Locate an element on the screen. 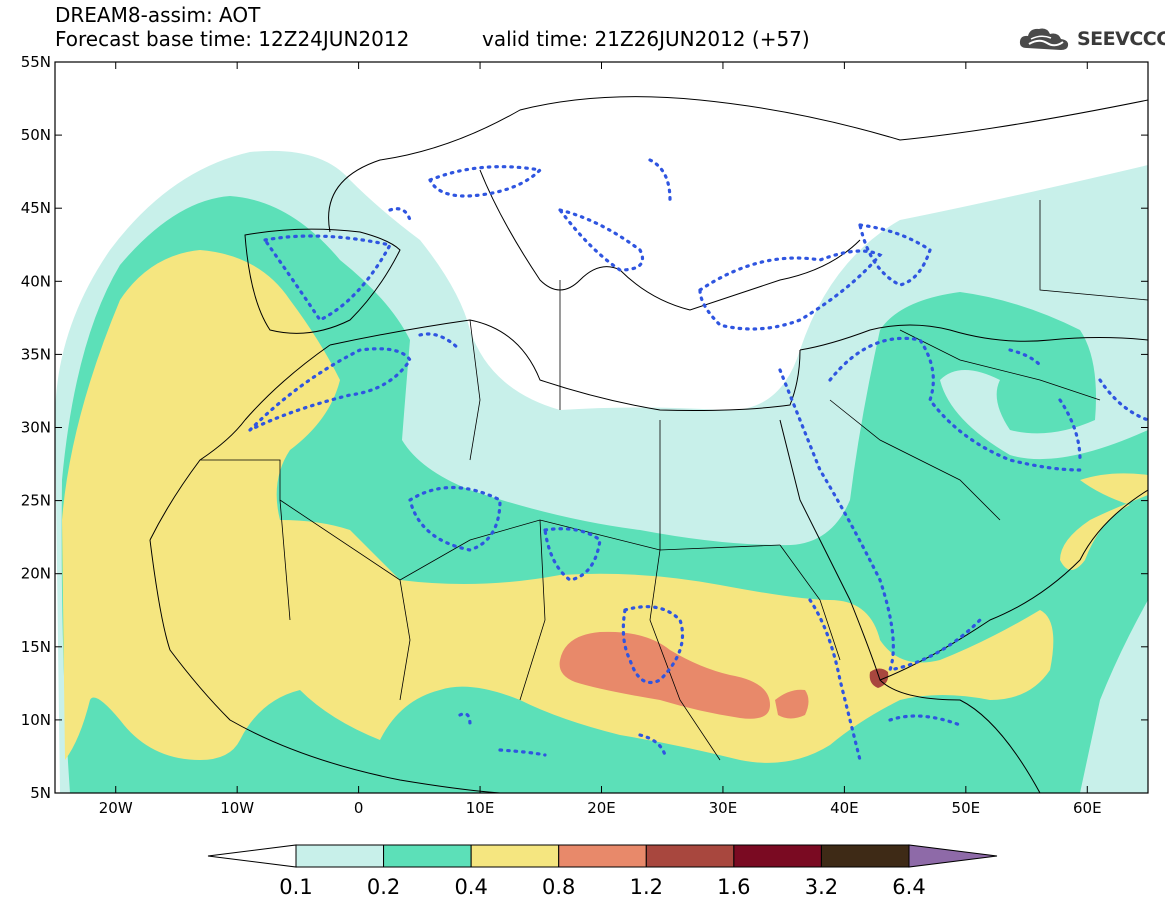  lat-label: 45N is located at coordinates (36, 208).